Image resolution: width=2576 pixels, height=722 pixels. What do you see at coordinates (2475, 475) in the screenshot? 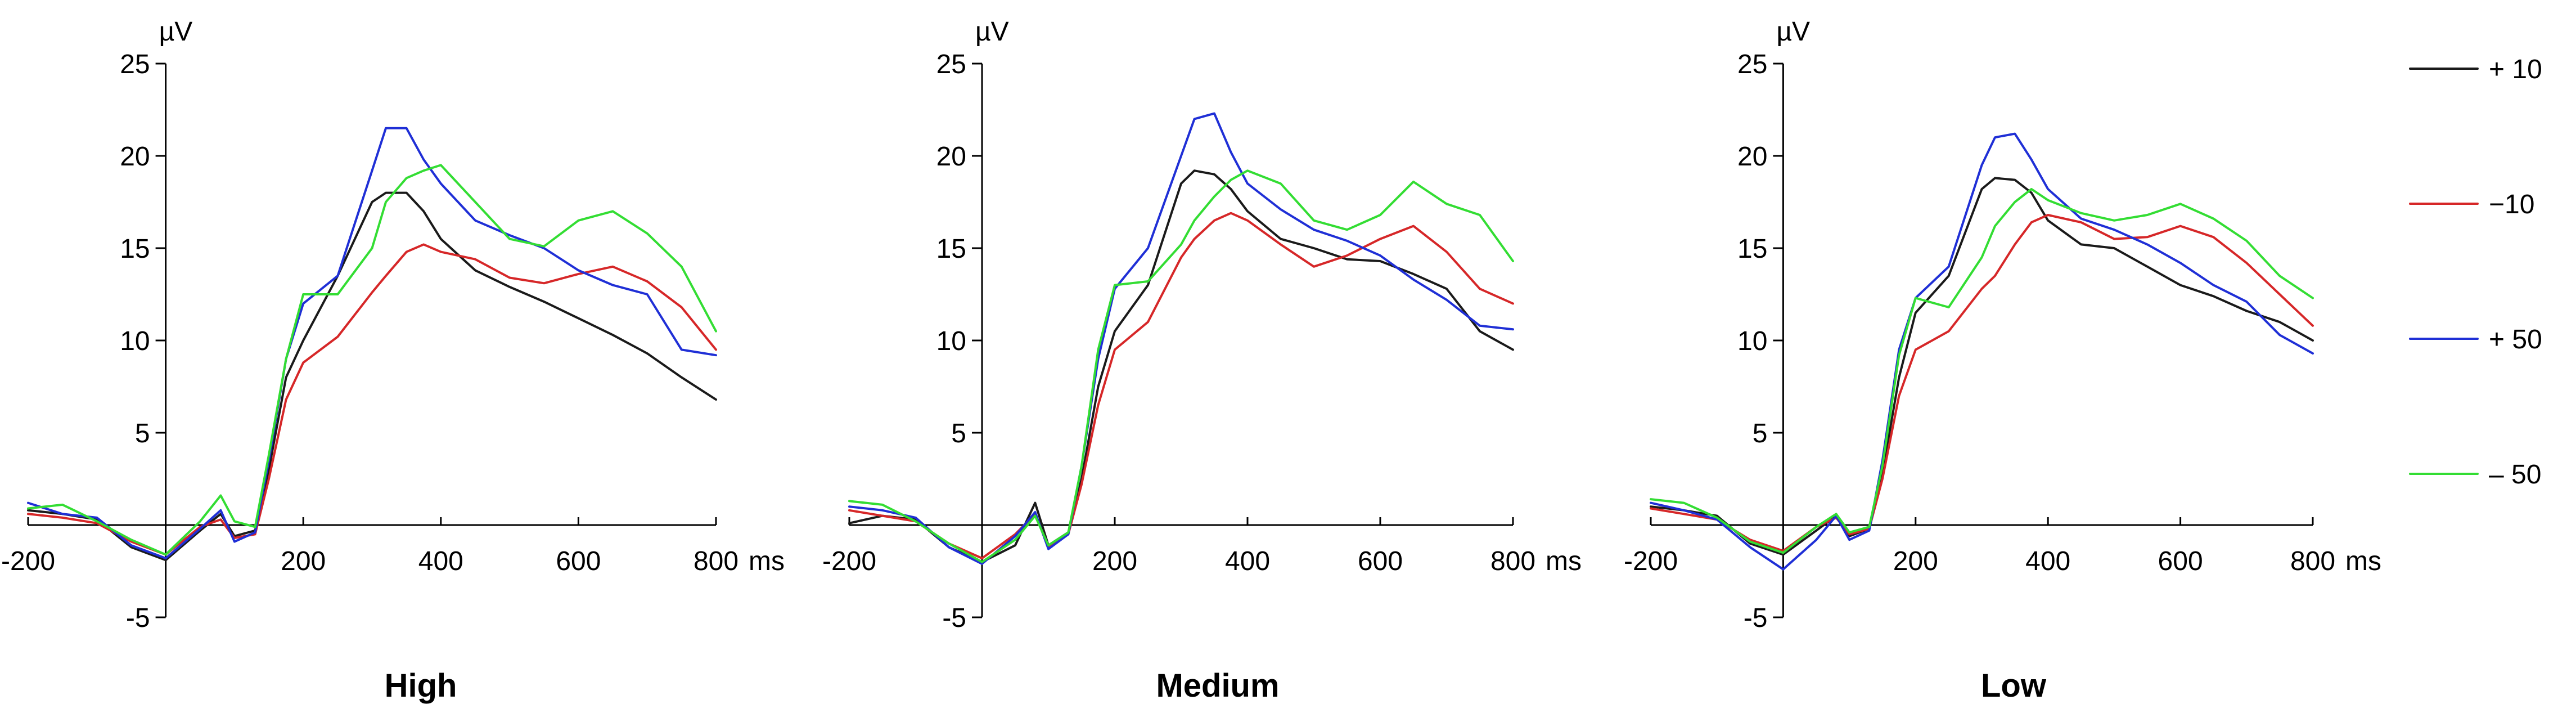
I see `legend-item: – 50` at bounding box center [2475, 475].